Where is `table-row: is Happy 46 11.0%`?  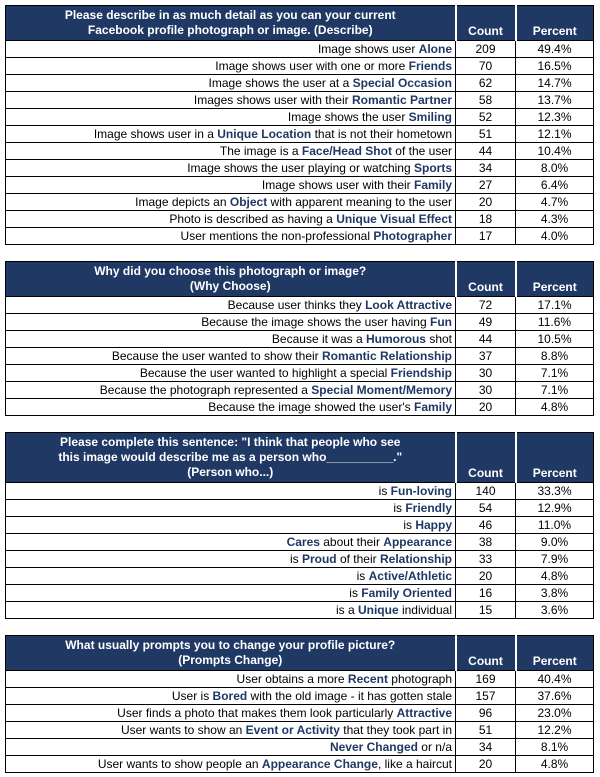
table-row: is Happy 46 11.0% is located at coordinates (299, 525).